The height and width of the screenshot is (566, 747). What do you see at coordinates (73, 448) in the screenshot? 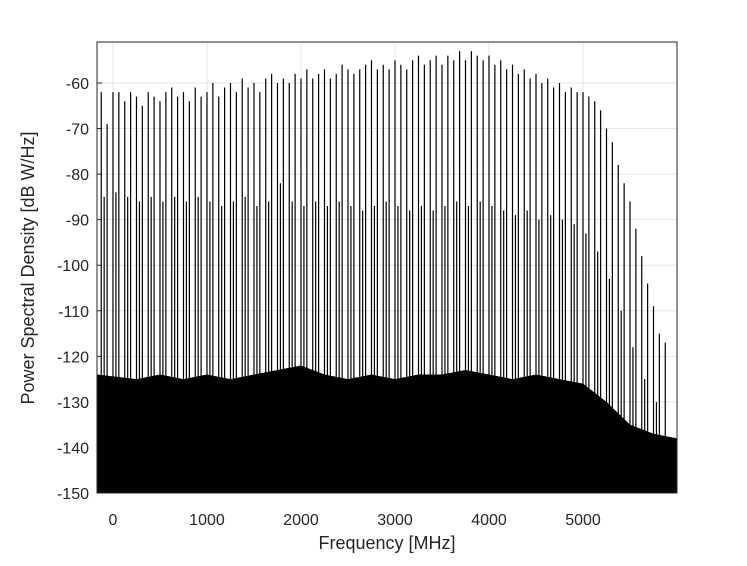
I see `y-tick-label: -140` at bounding box center [73, 448].